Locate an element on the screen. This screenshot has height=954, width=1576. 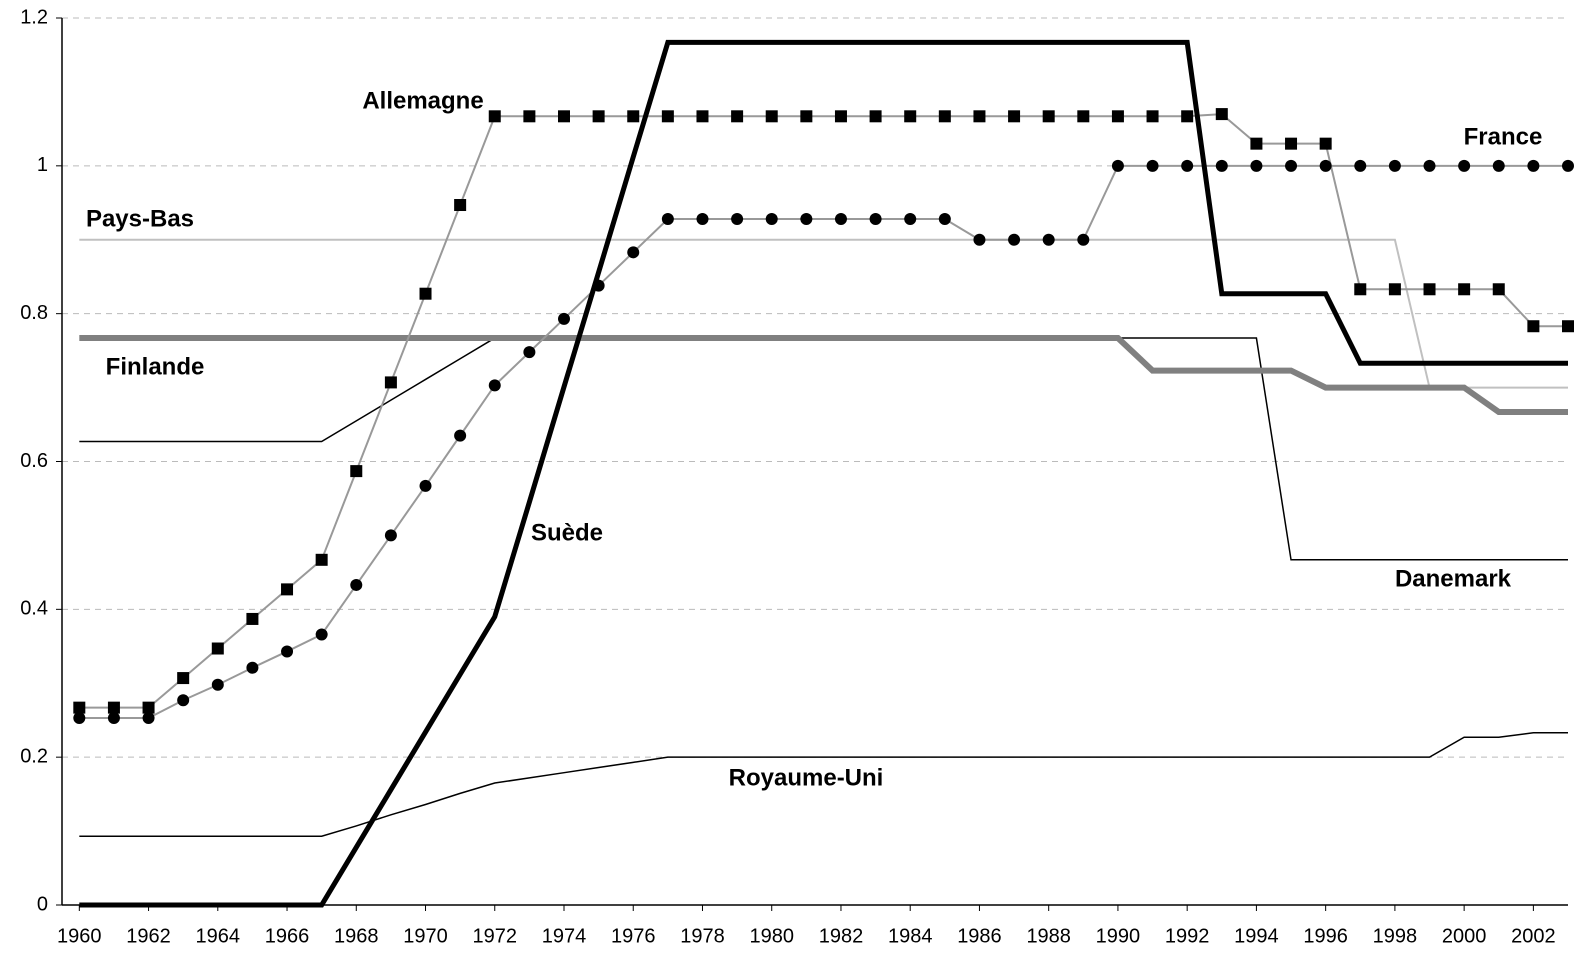
y-tick-label: 0.2 is located at coordinates (34, 756).